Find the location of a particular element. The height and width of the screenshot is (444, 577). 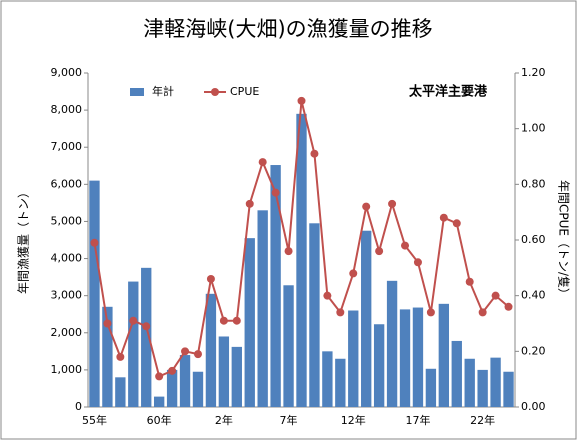

chart-title: 津軽海峡(大畑)の漁獲量の推移 is located at coordinates (287, 29).